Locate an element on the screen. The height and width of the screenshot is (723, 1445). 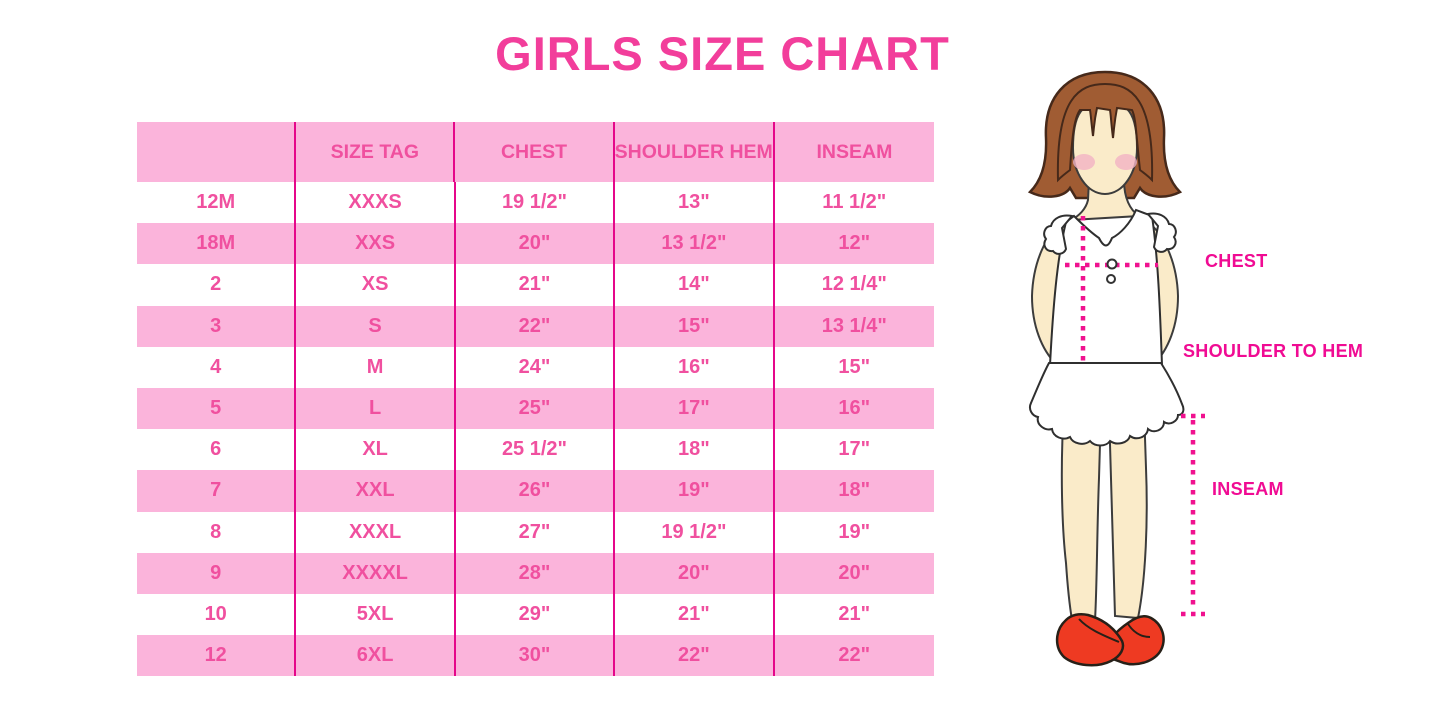
table-header-row: SIZE TAG CHEST SHOULDER HEM INSEAM is located at coordinates (535, 152).